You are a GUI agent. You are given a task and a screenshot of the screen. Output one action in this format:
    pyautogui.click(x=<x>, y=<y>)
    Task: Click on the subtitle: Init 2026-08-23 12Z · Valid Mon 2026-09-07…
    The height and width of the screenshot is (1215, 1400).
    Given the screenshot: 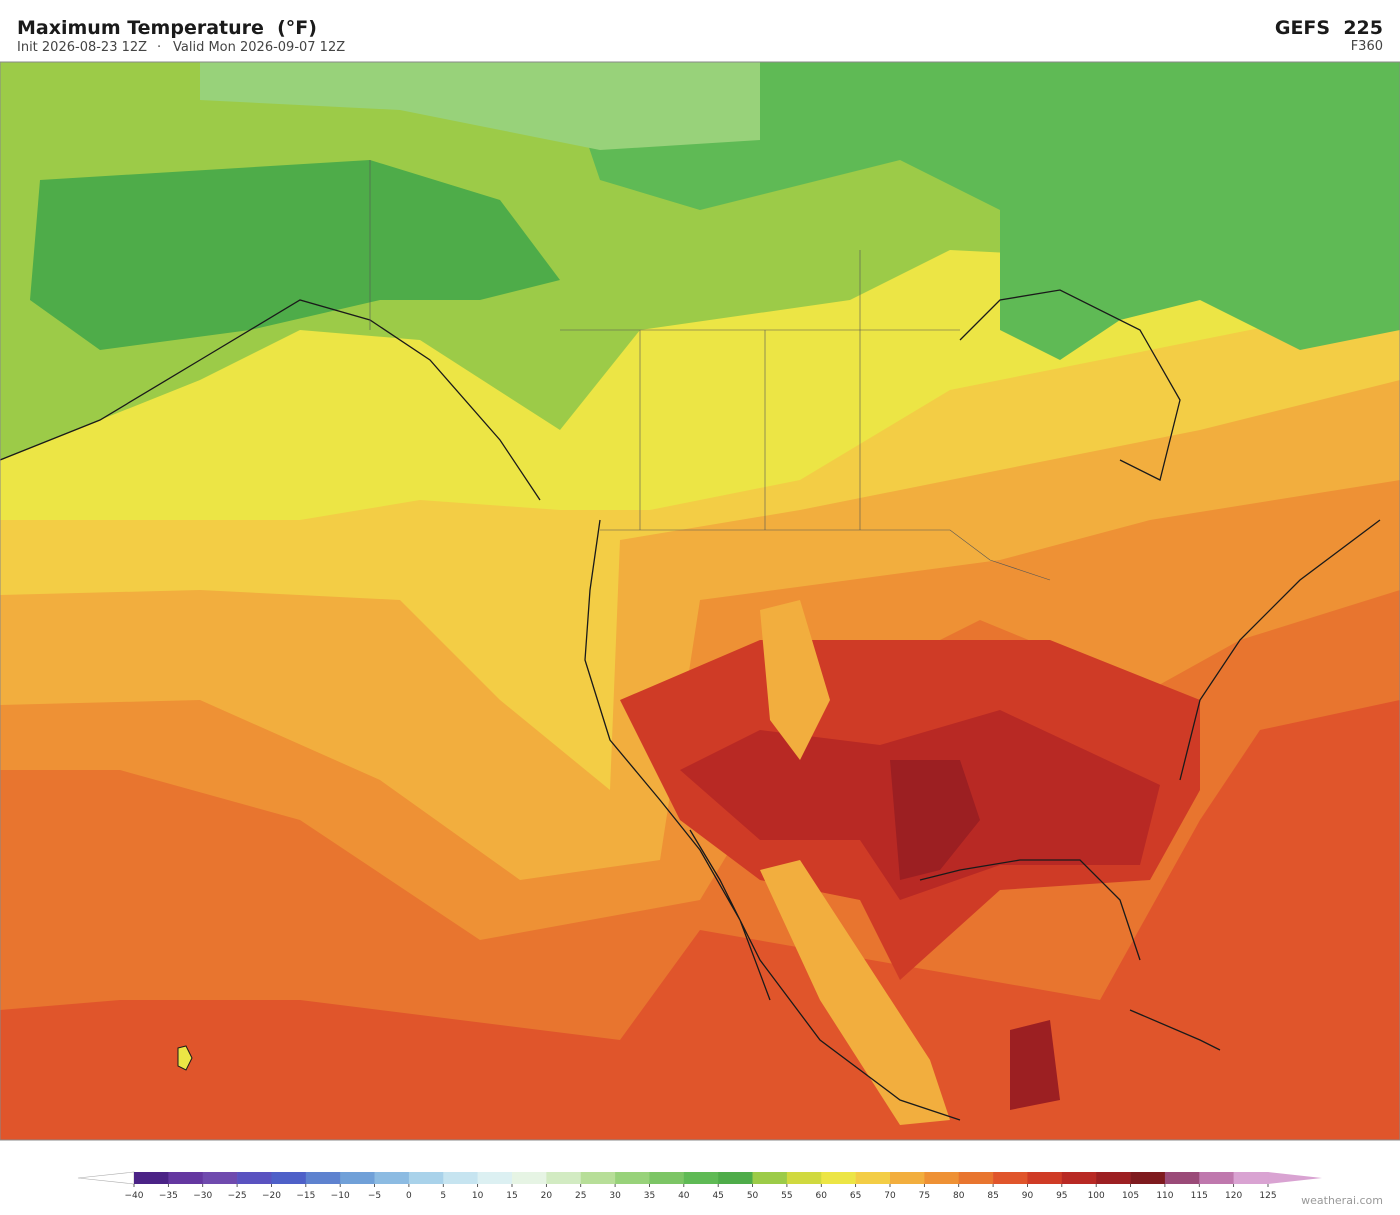 What is the action you would take?
    pyautogui.click(x=181, y=47)
    